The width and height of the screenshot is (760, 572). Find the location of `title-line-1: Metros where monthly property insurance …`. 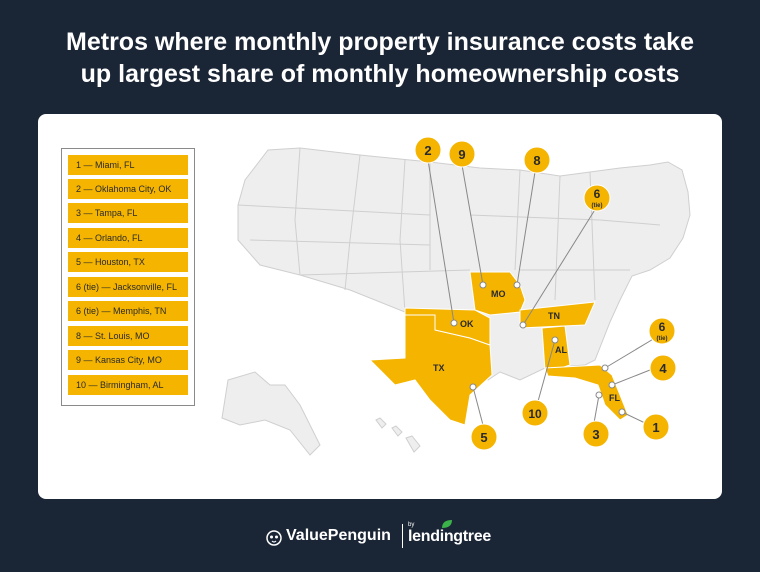

title-line-1: Metros where monthly property insurance … is located at coordinates (380, 42).